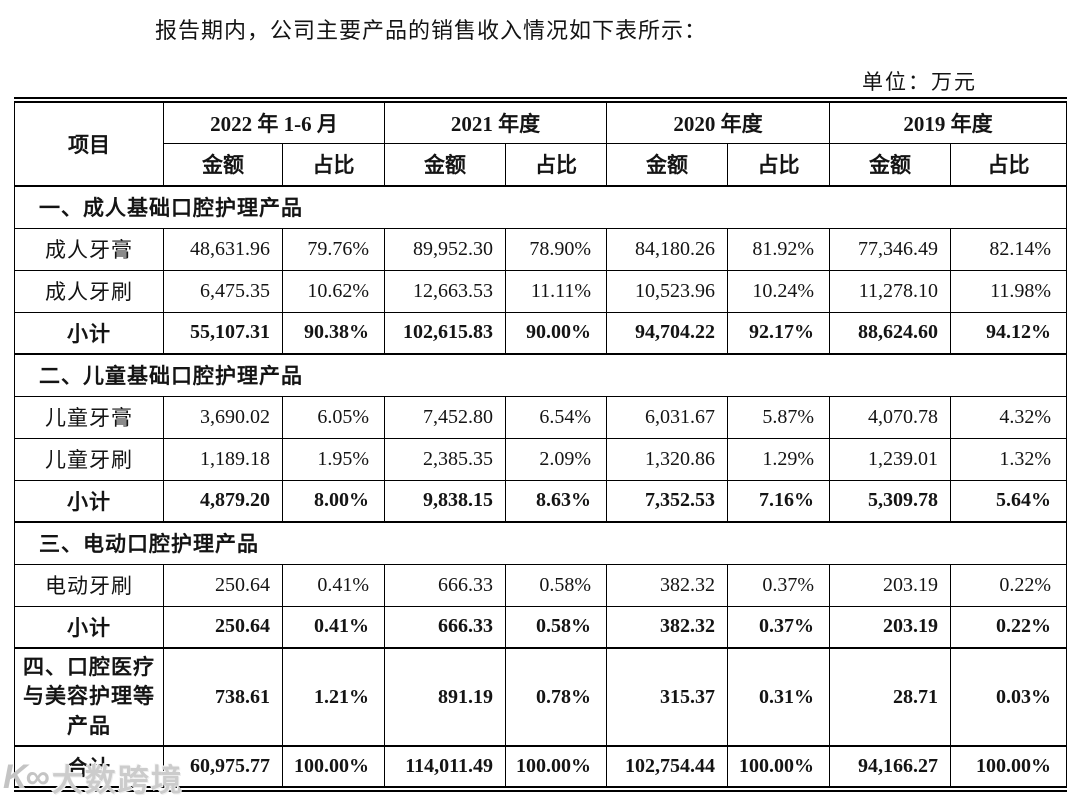 The width and height of the screenshot is (1080, 801). Describe the element at coordinates (1008, 417) in the screenshot. I see `ratio-value: 4.32%` at that location.